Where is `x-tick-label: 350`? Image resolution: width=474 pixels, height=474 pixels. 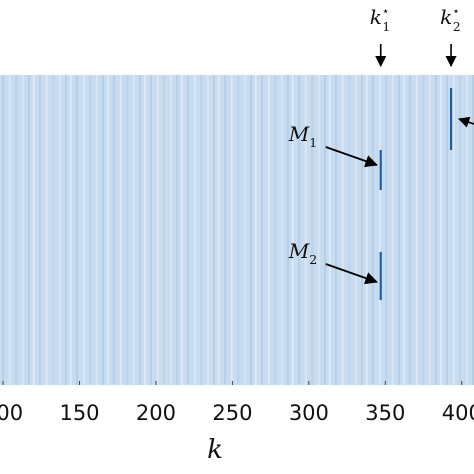 x-tick-label: 350 is located at coordinates (385, 413).